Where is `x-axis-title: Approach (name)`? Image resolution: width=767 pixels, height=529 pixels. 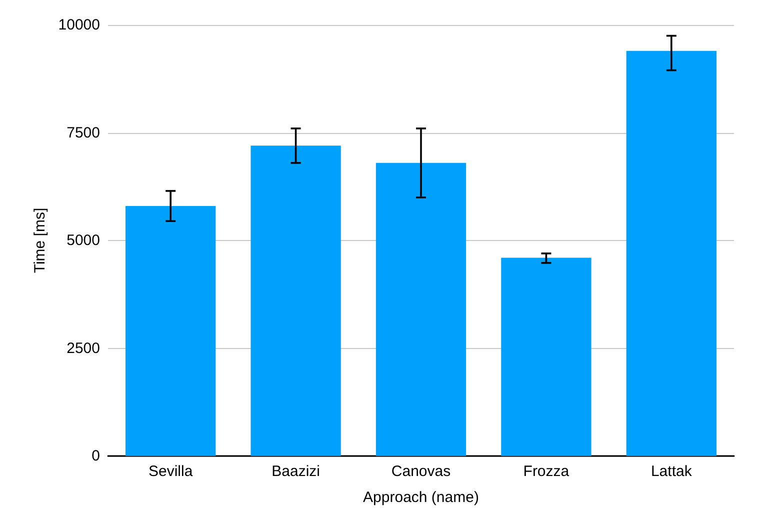 x-axis-title: Approach (name) is located at coordinates (421, 497).